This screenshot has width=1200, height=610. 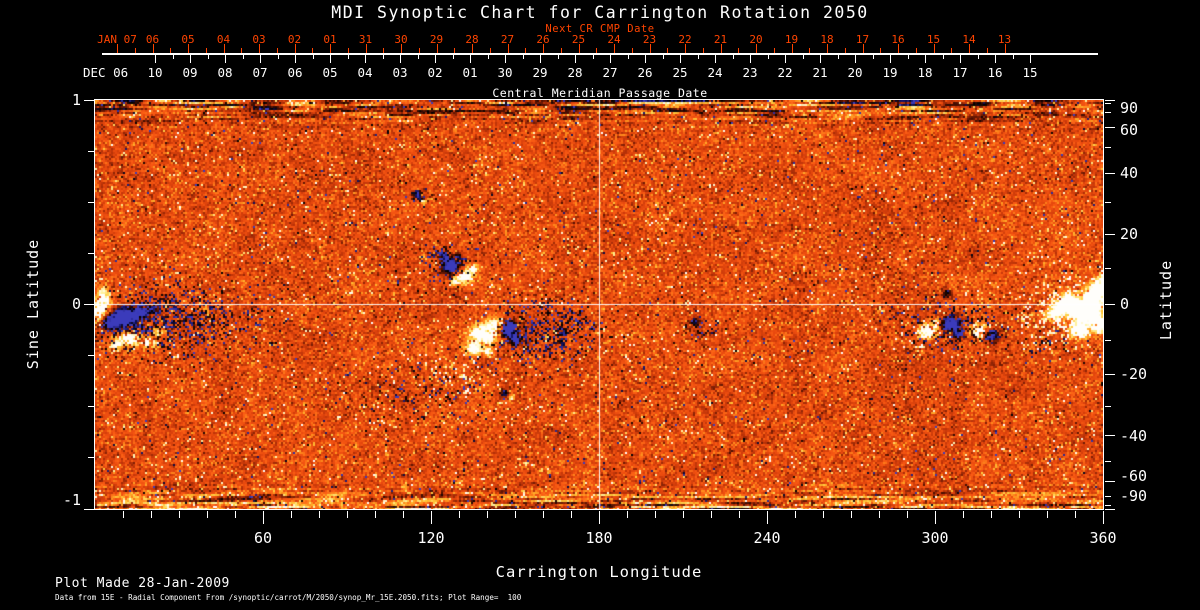 What do you see at coordinates (543, 39) in the screenshot?
I see `red-date-label: 26` at bounding box center [543, 39].